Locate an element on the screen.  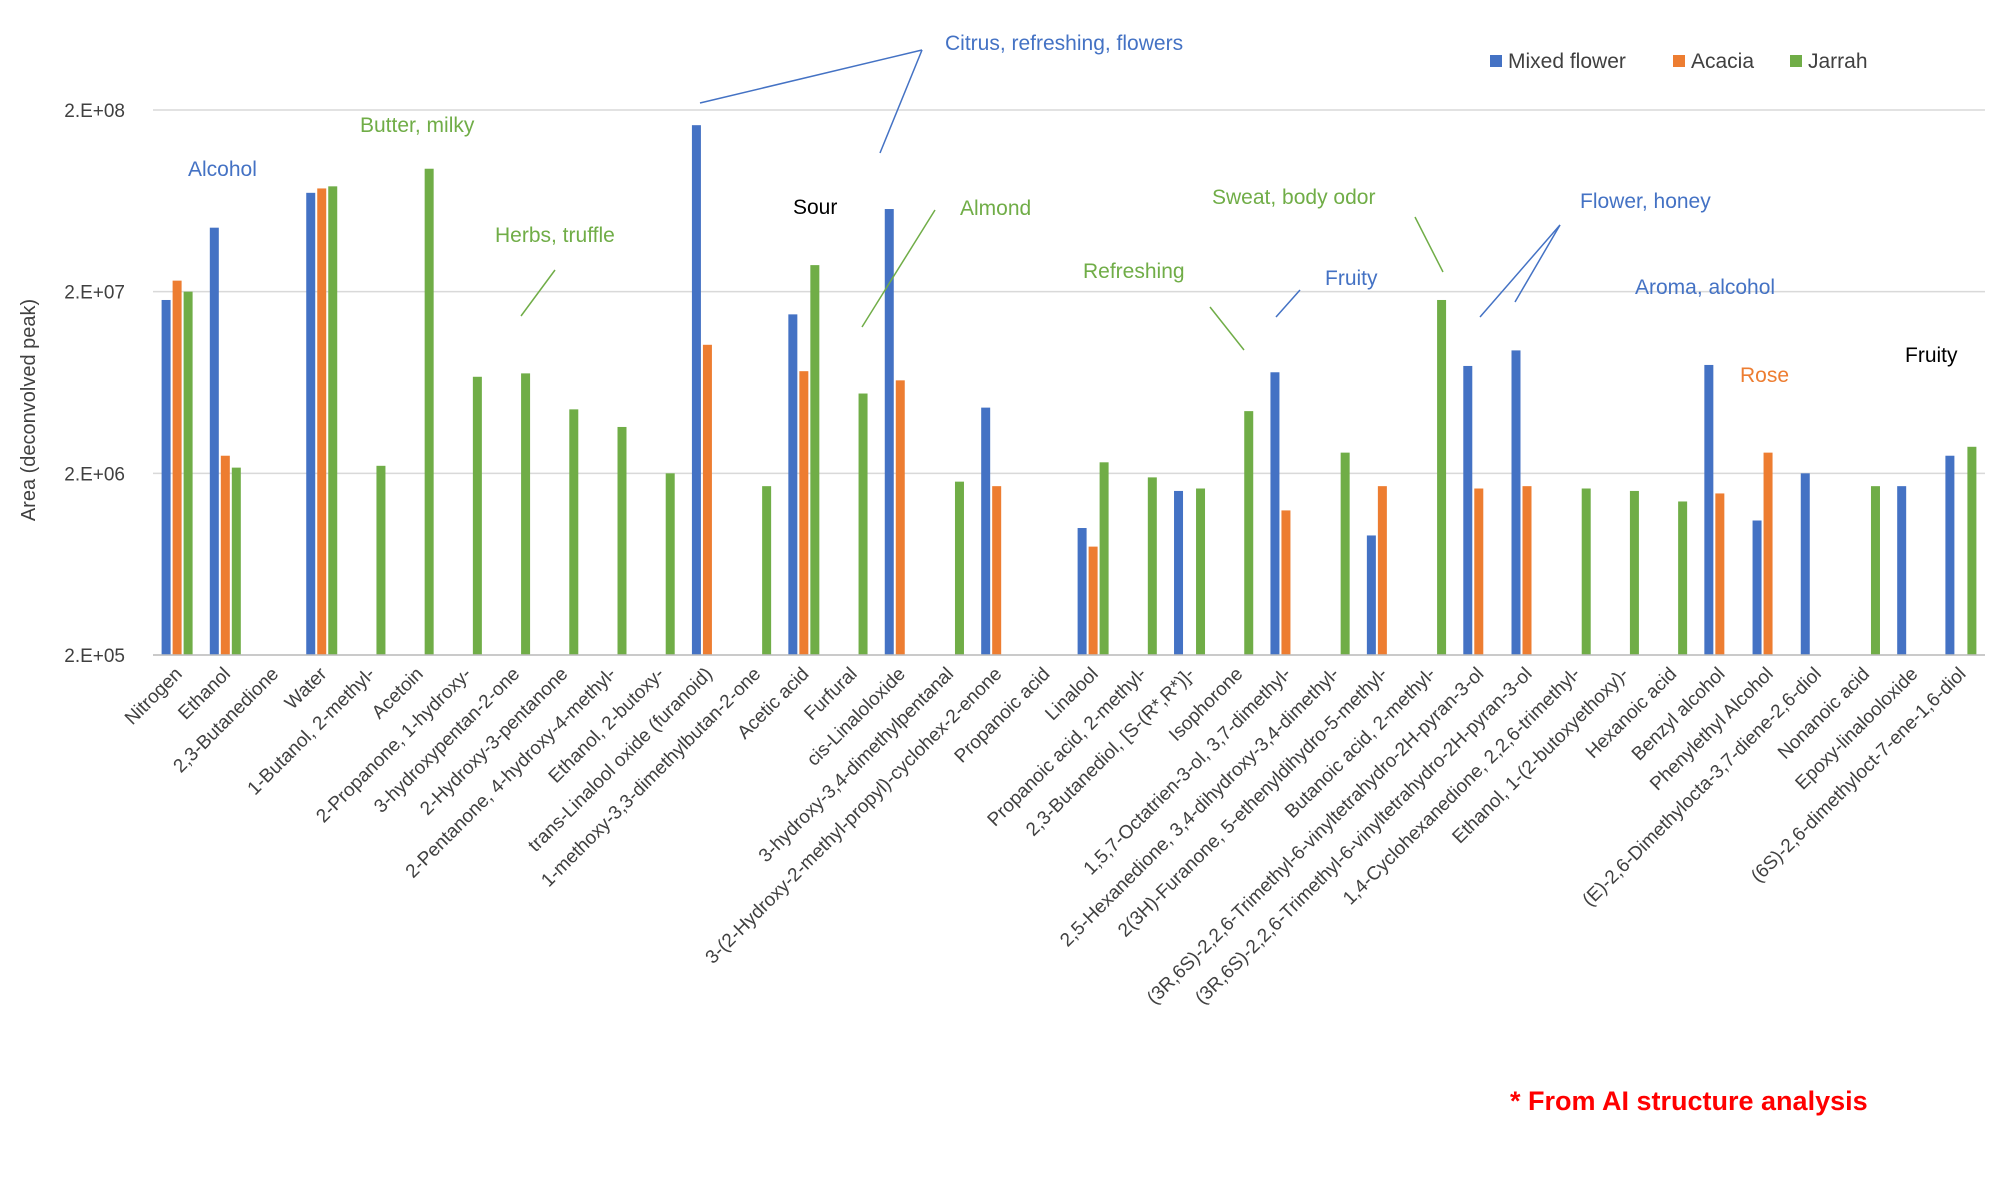
annotation-label: Sweat, body odor is located at coordinates (1293, 197).